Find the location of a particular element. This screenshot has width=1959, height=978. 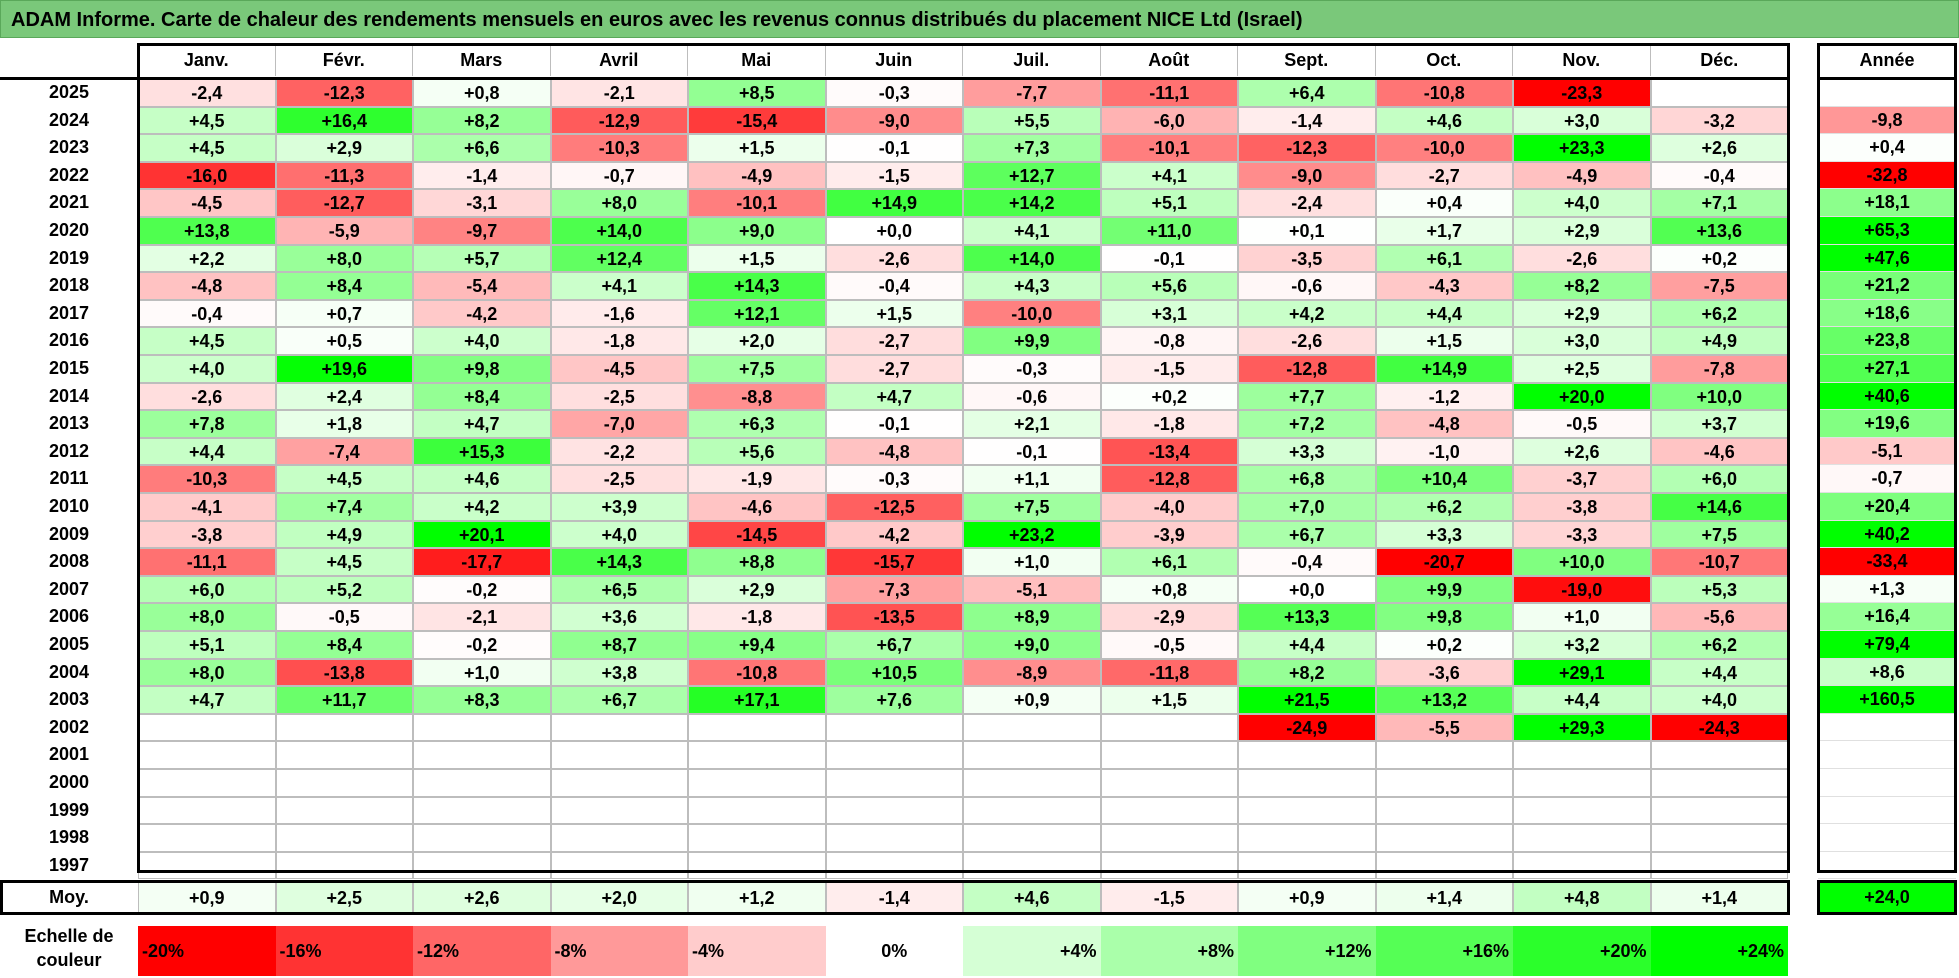

month-cell: +7,1 is located at coordinates (1719, 203).